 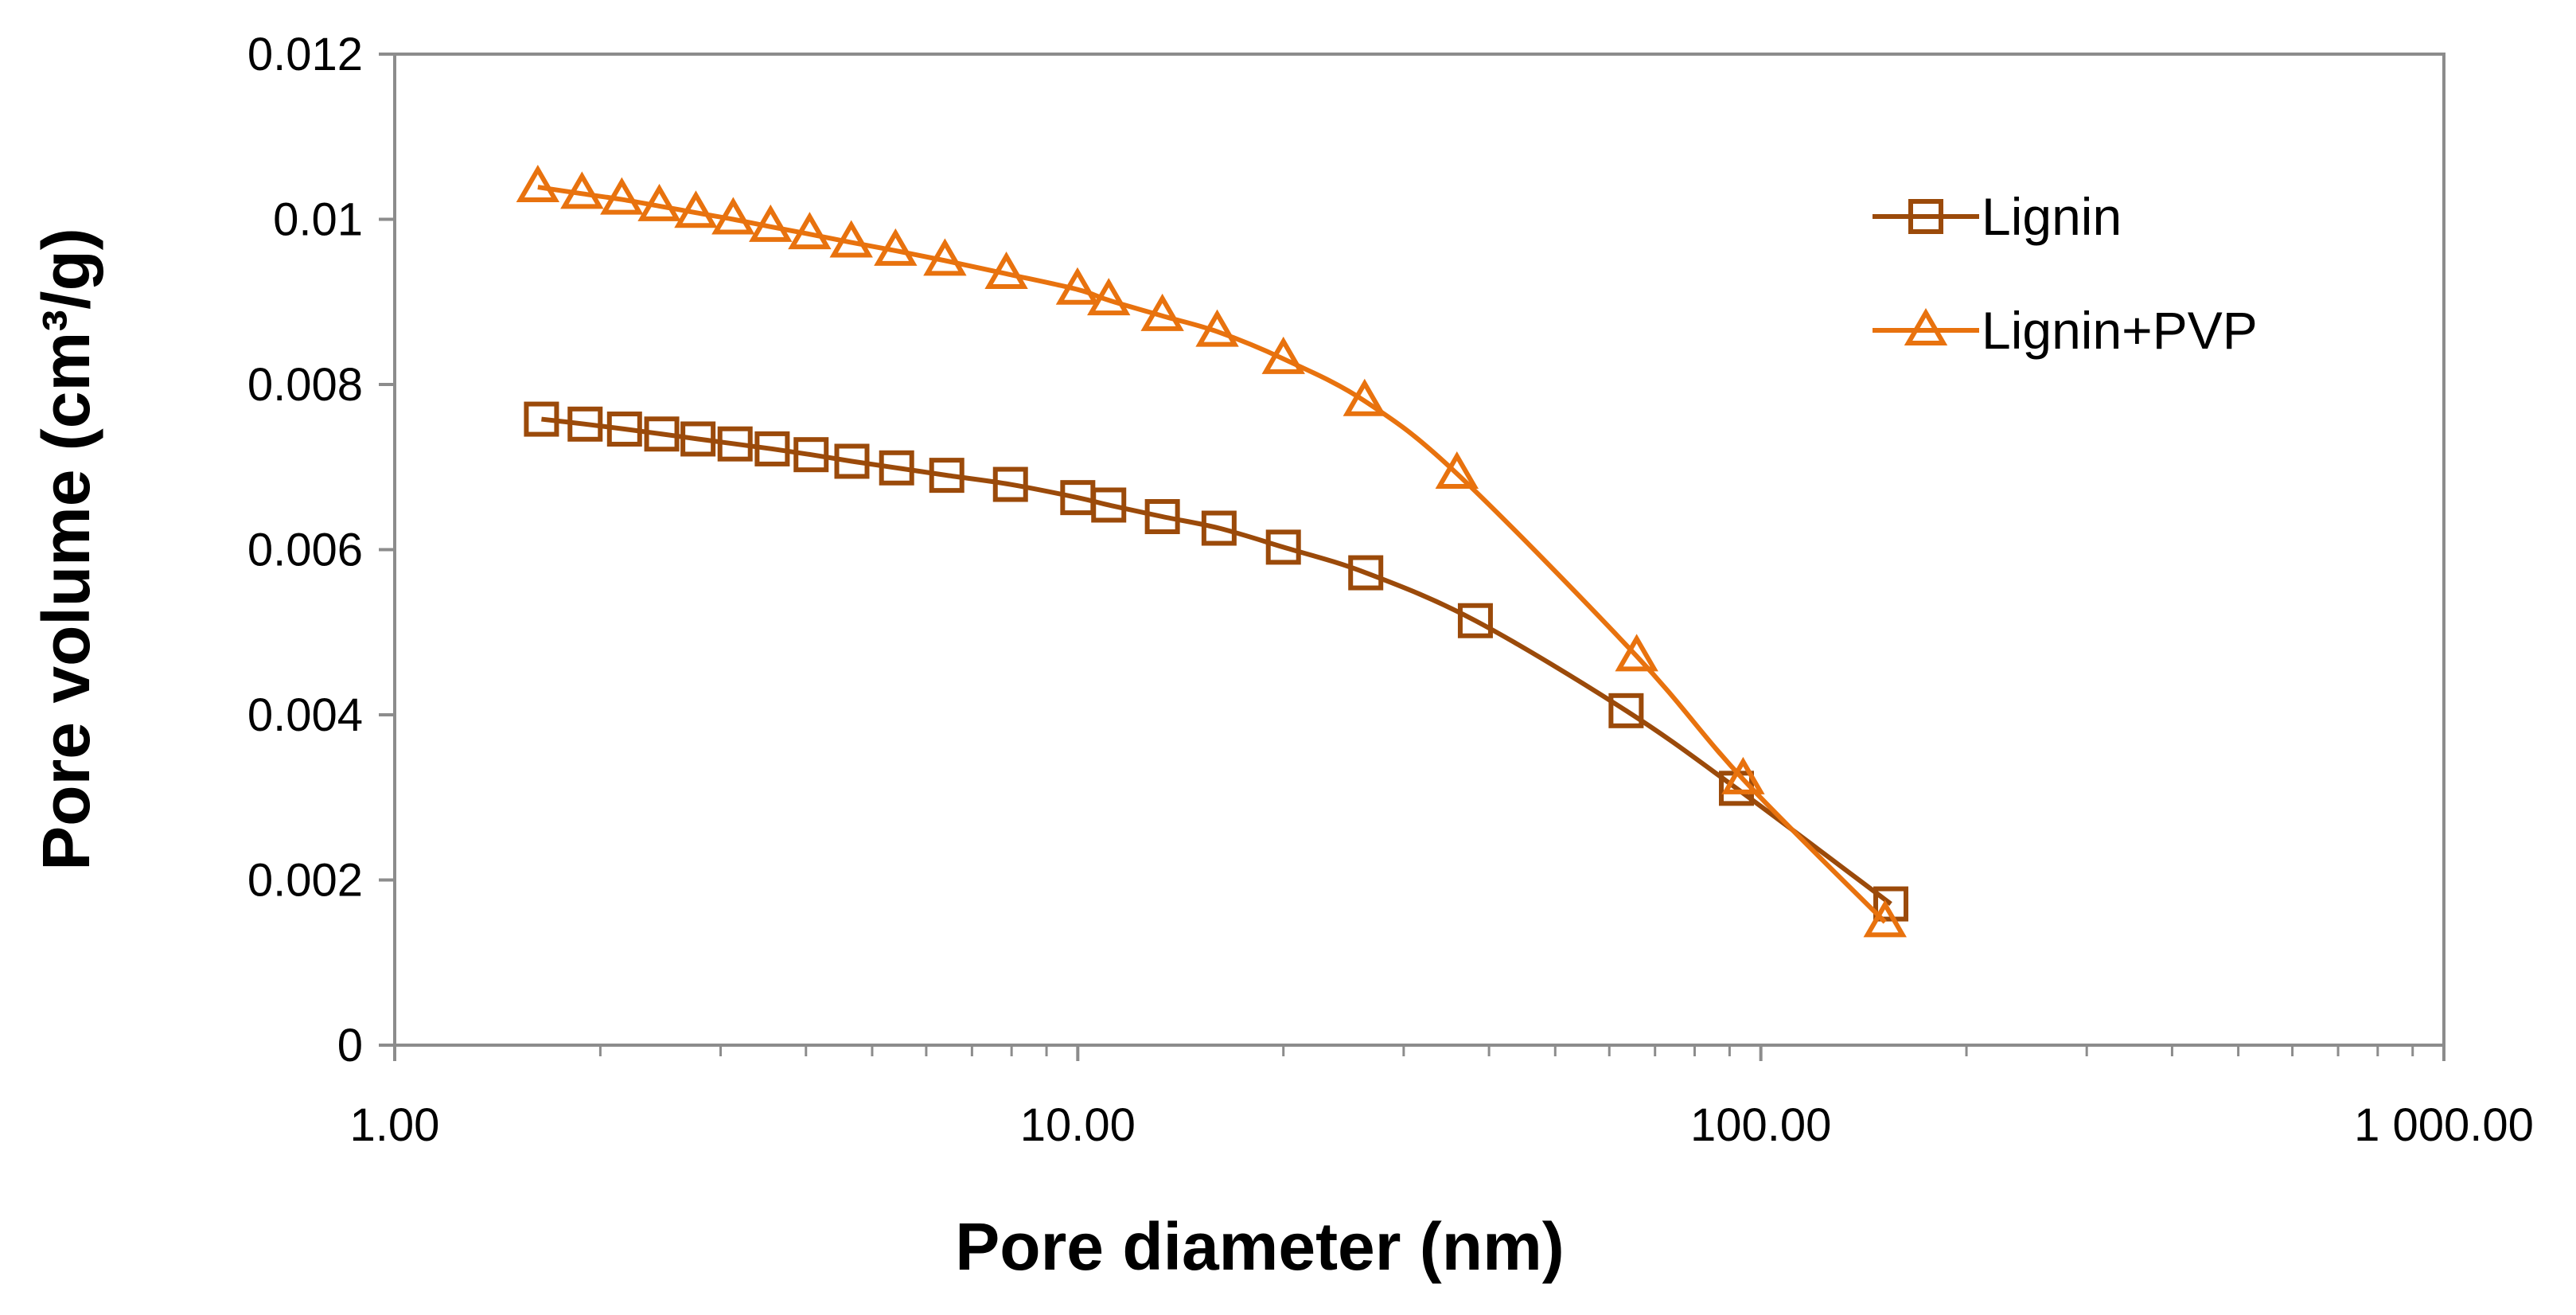 What do you see at coordinates (66, 549) in the screenshot?
I see `y-axis-title: Pore volume (cm³/g)` at bounding box center [66, 549].